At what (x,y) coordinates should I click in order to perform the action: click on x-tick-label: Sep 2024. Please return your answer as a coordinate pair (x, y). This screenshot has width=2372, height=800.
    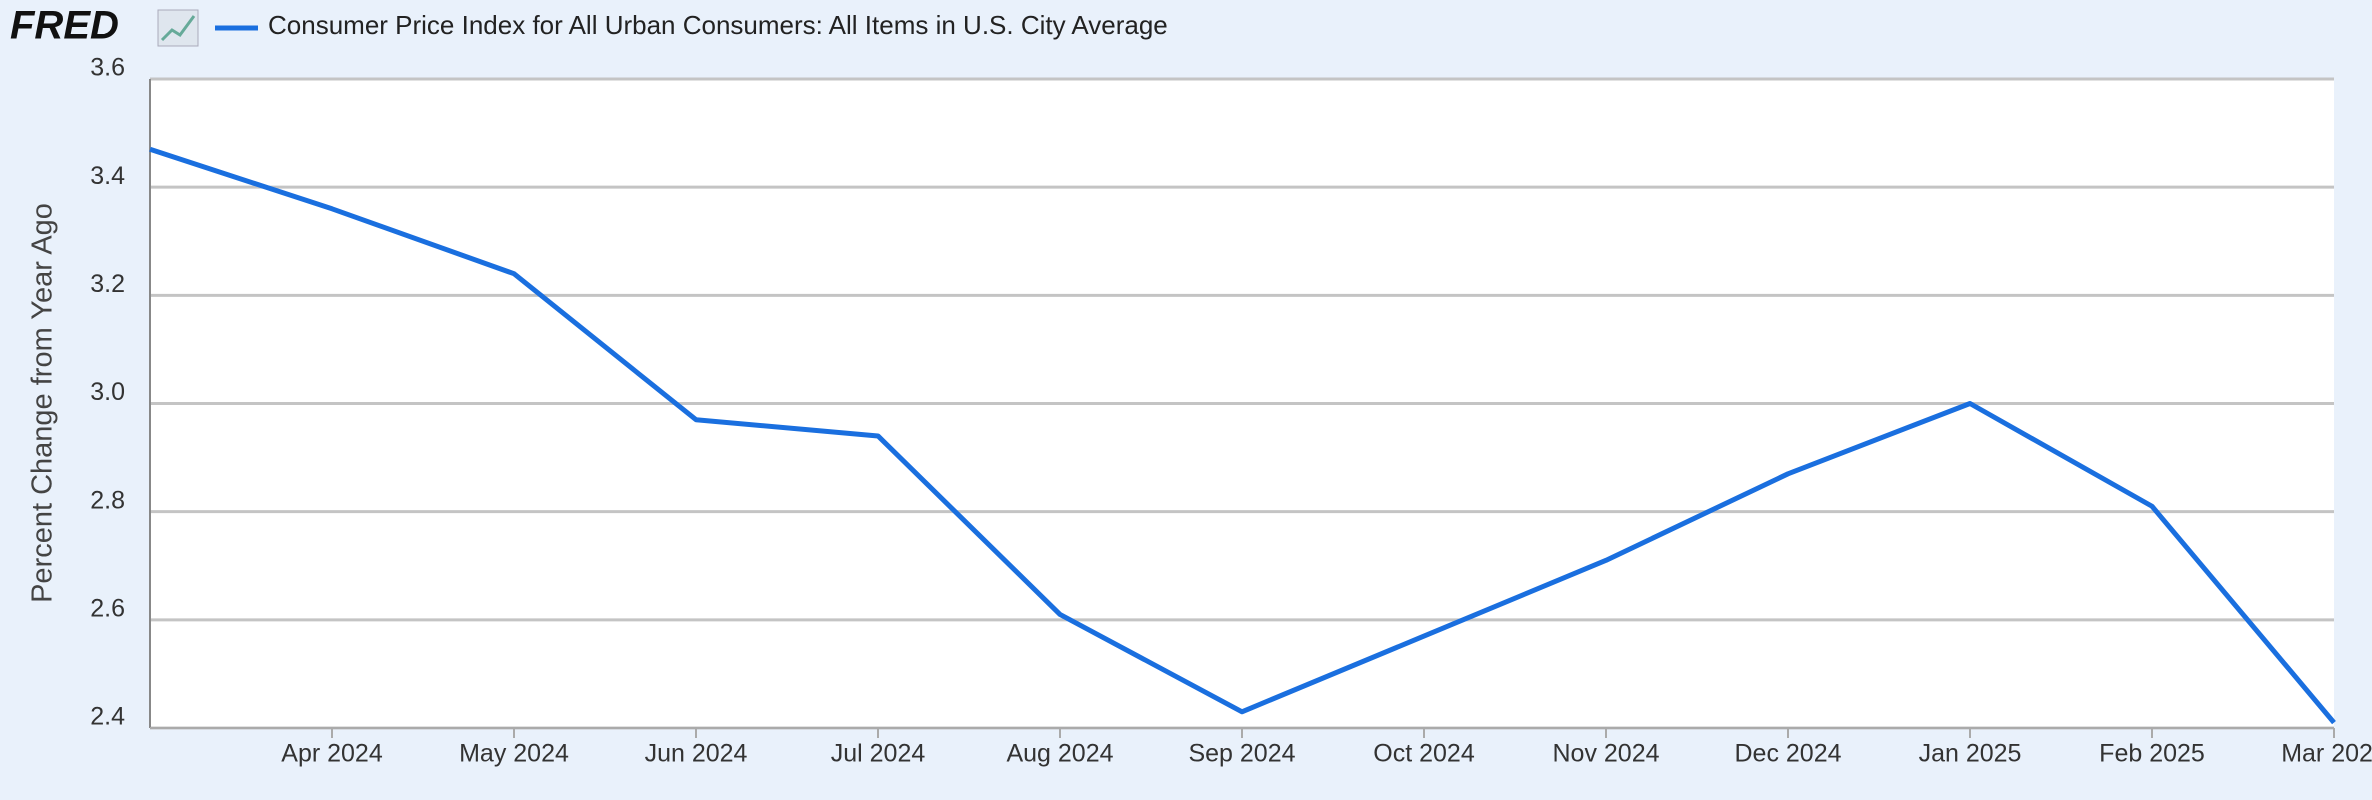
    Looking at the image, I should click on (1241, 754).